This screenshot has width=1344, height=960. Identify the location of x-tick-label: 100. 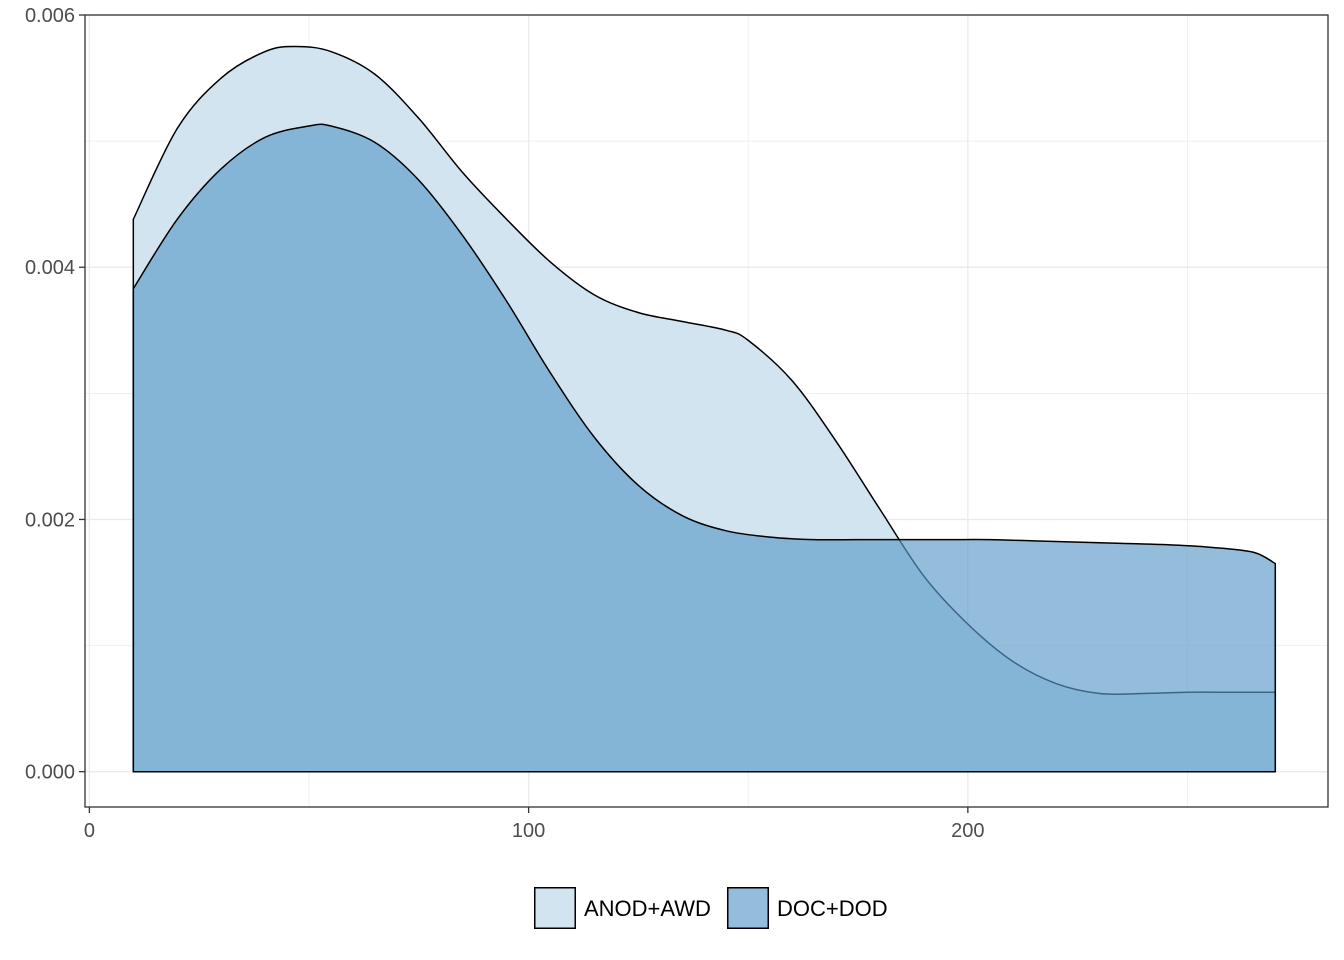
(528, 831).